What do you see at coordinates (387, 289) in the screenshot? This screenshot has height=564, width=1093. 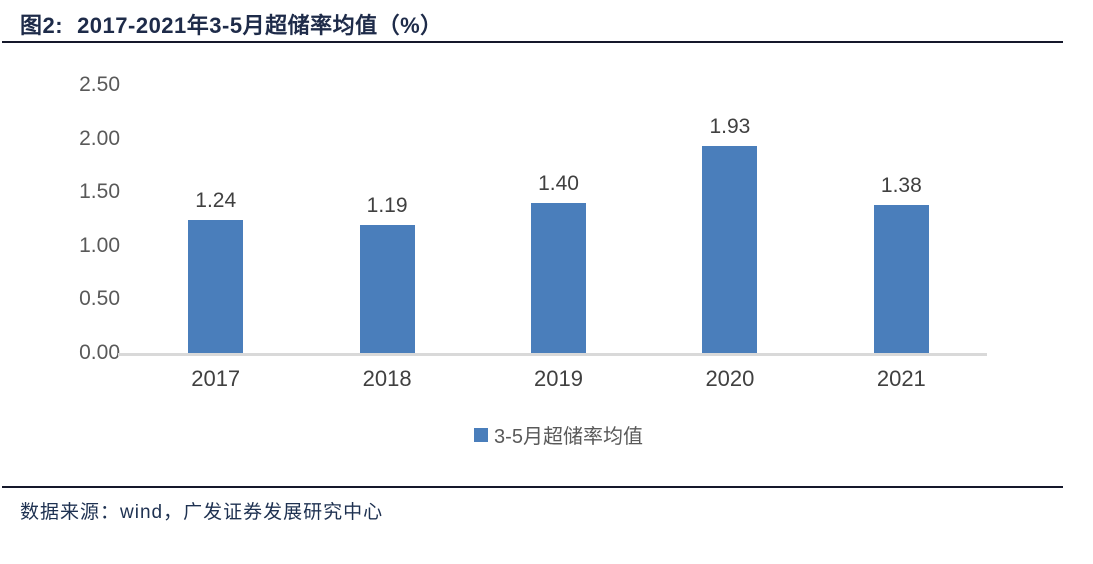 I see `bar-2018` at bounding box center [387, 289].